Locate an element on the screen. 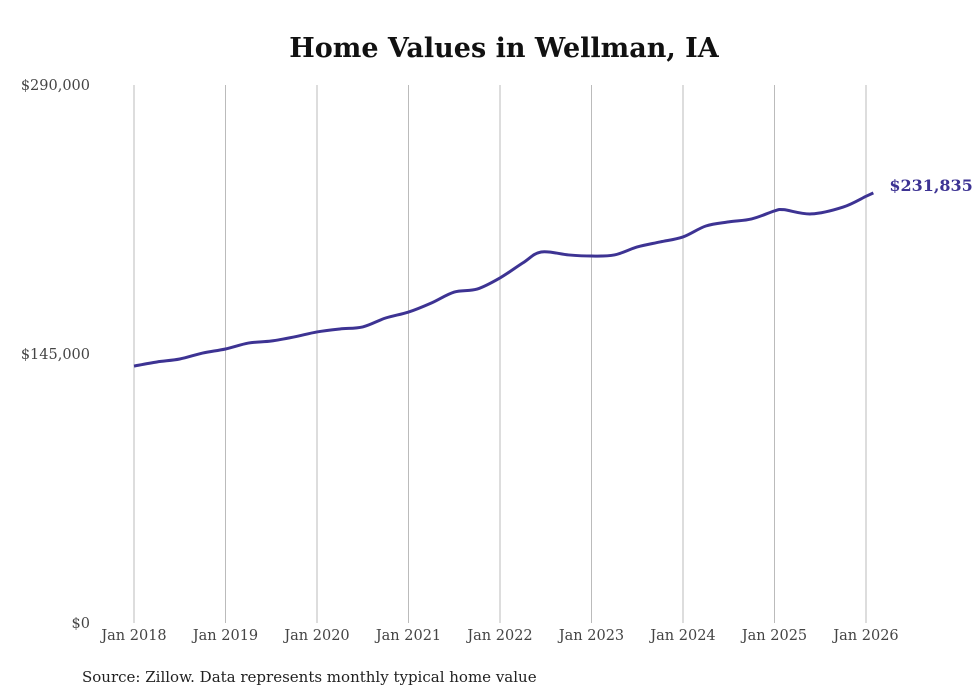 Image resolution: width=980 pixels, height=699 pixels. x-tick-label: Jan 2022 is located at coordinates (498, 636).